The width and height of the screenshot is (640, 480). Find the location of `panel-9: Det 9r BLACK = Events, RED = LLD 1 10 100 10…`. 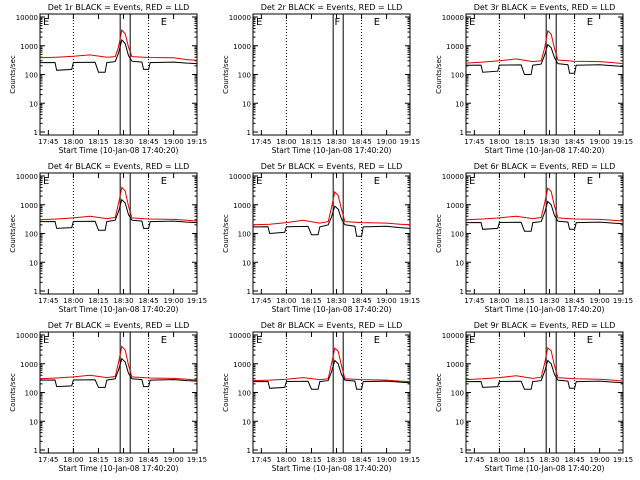

panel-9: Det 9r BLACK = Events, RED = LLD 1 10 100 10… is located at coordinates (534, 397).